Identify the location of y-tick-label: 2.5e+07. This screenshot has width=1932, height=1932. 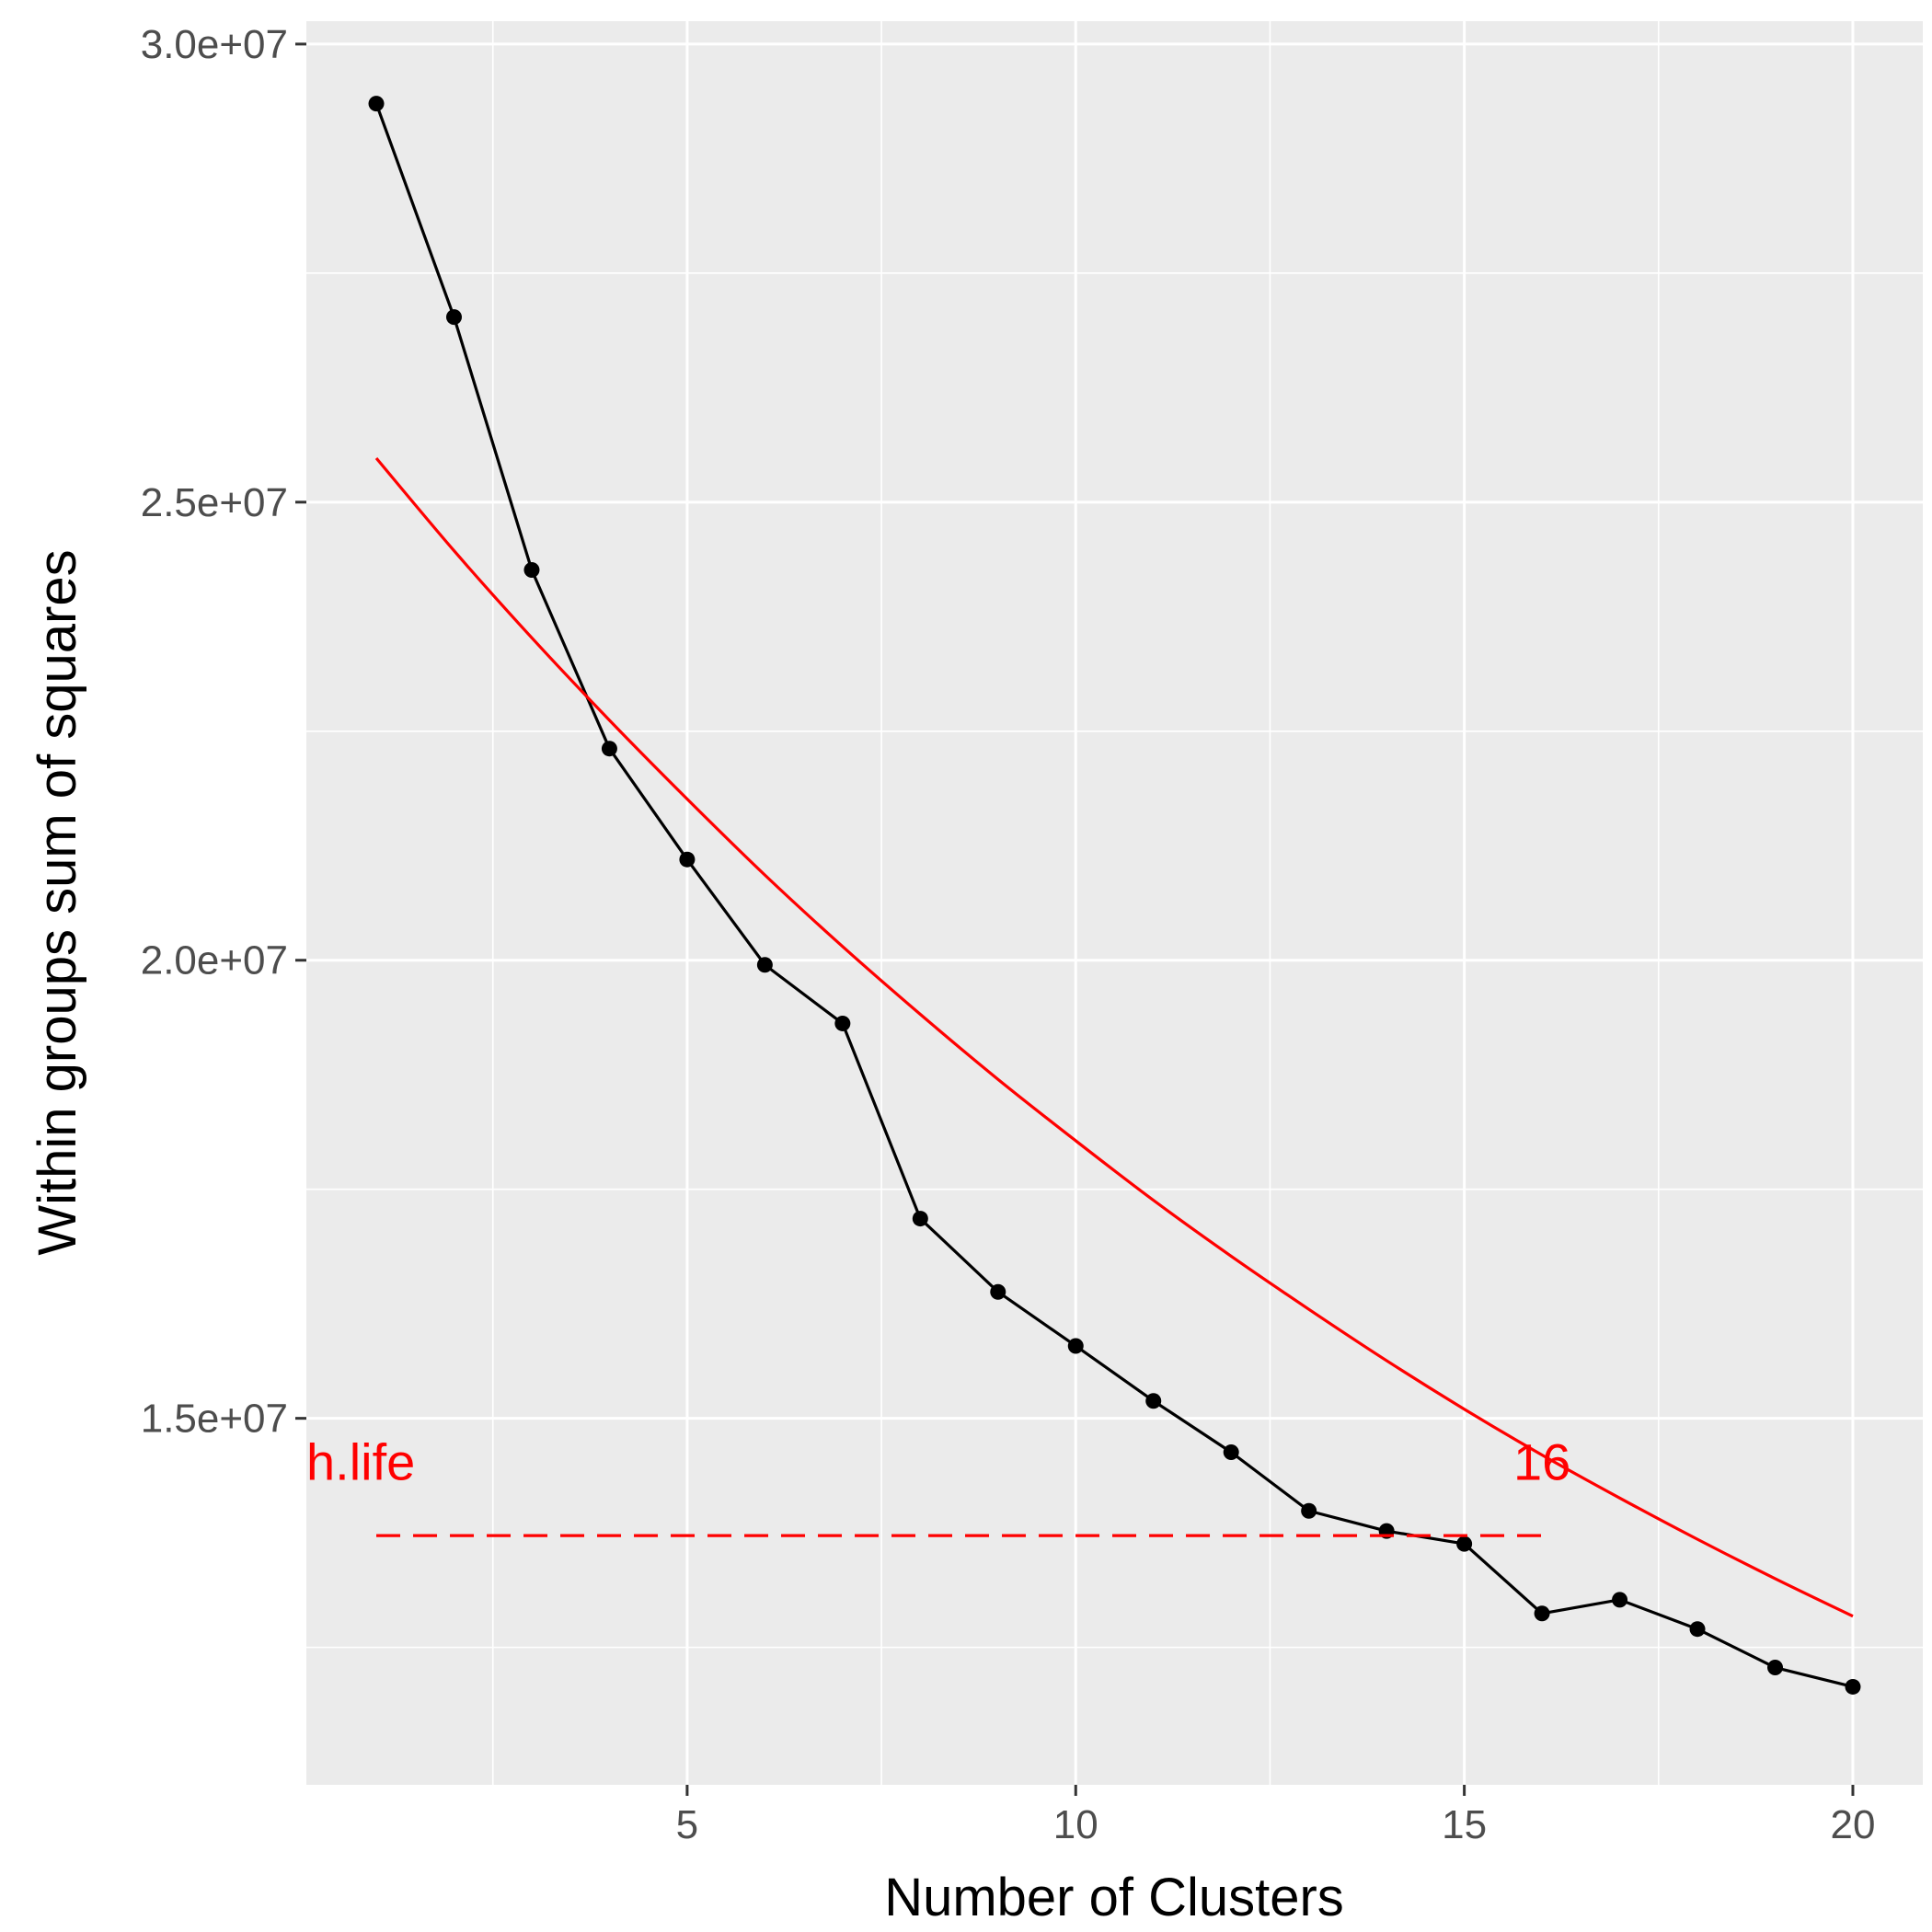
(214, 502).